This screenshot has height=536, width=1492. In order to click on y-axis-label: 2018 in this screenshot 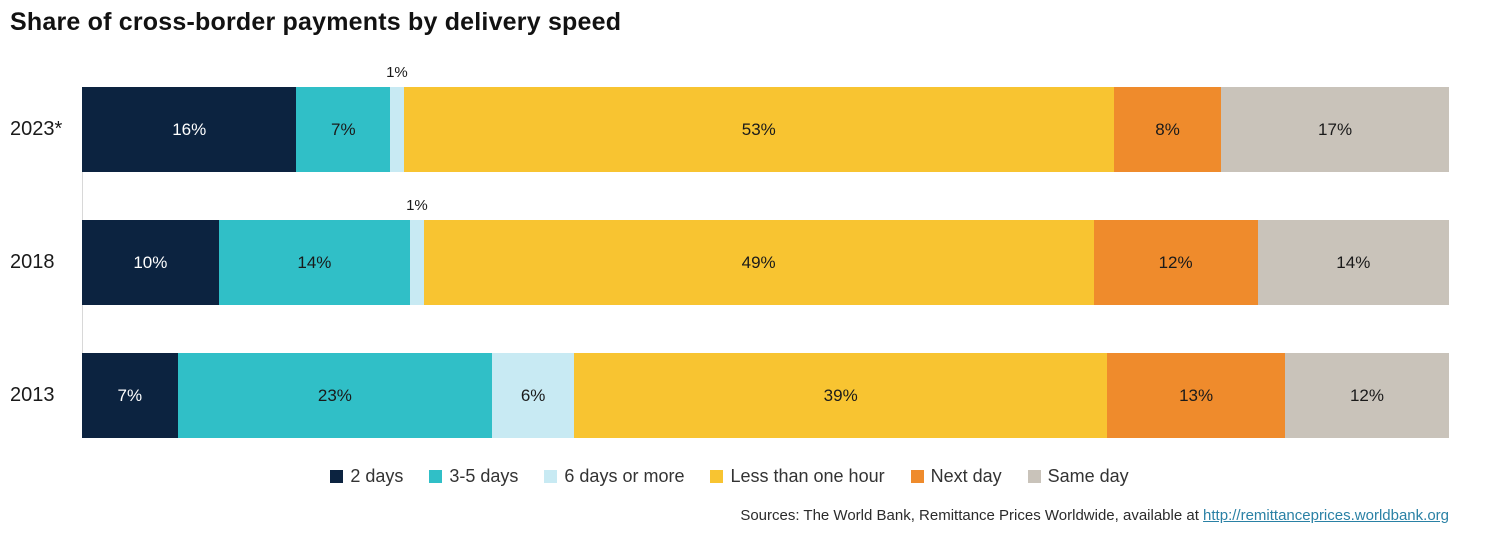, I will do `click(32, 262)`.